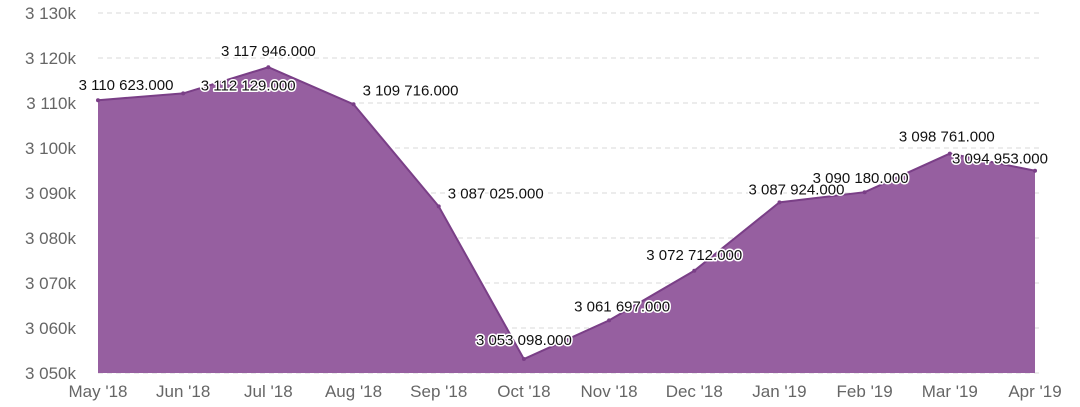  I want to click on y-tick-label: 3 090k, so click(51, 193).